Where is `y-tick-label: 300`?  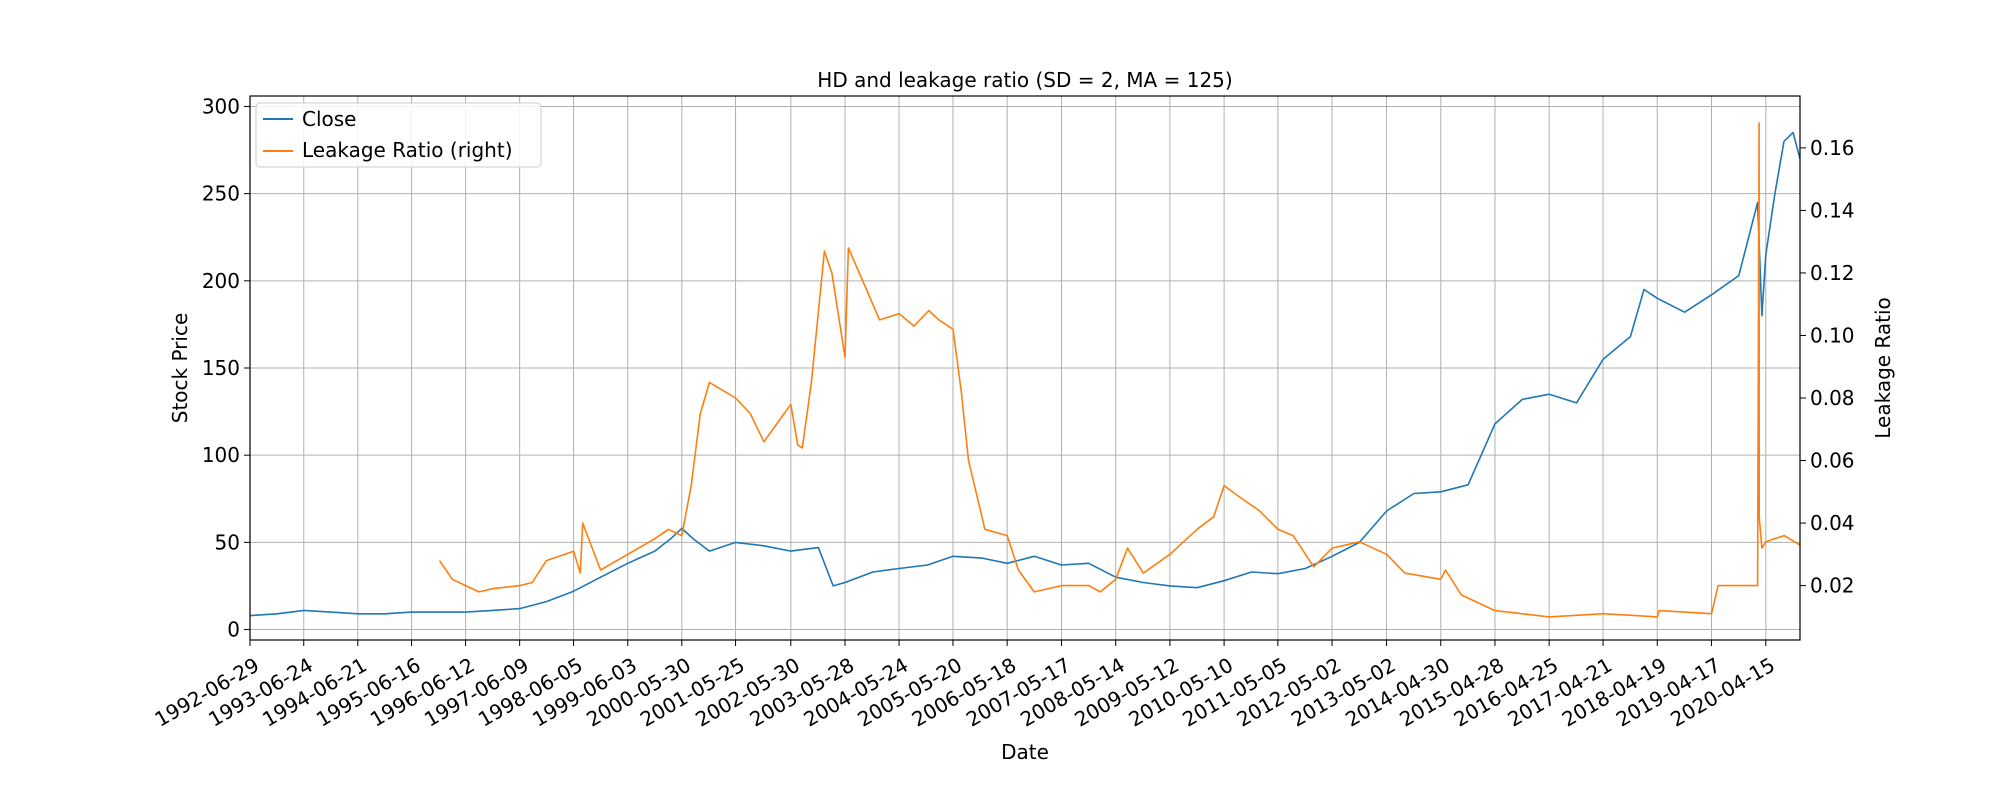
y-tick-label: 300 is located at coordinates (221, 106).